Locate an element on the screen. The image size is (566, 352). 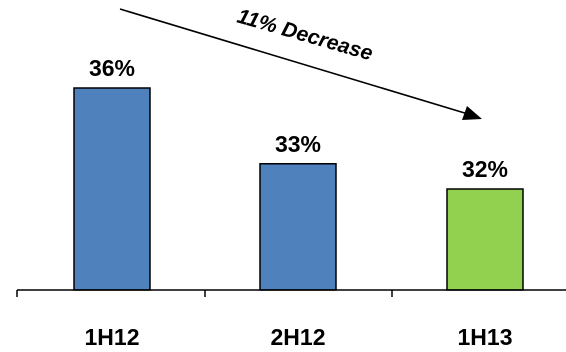
x-tick-label-1h12: 1H12 is located at coordinates (112, 337).